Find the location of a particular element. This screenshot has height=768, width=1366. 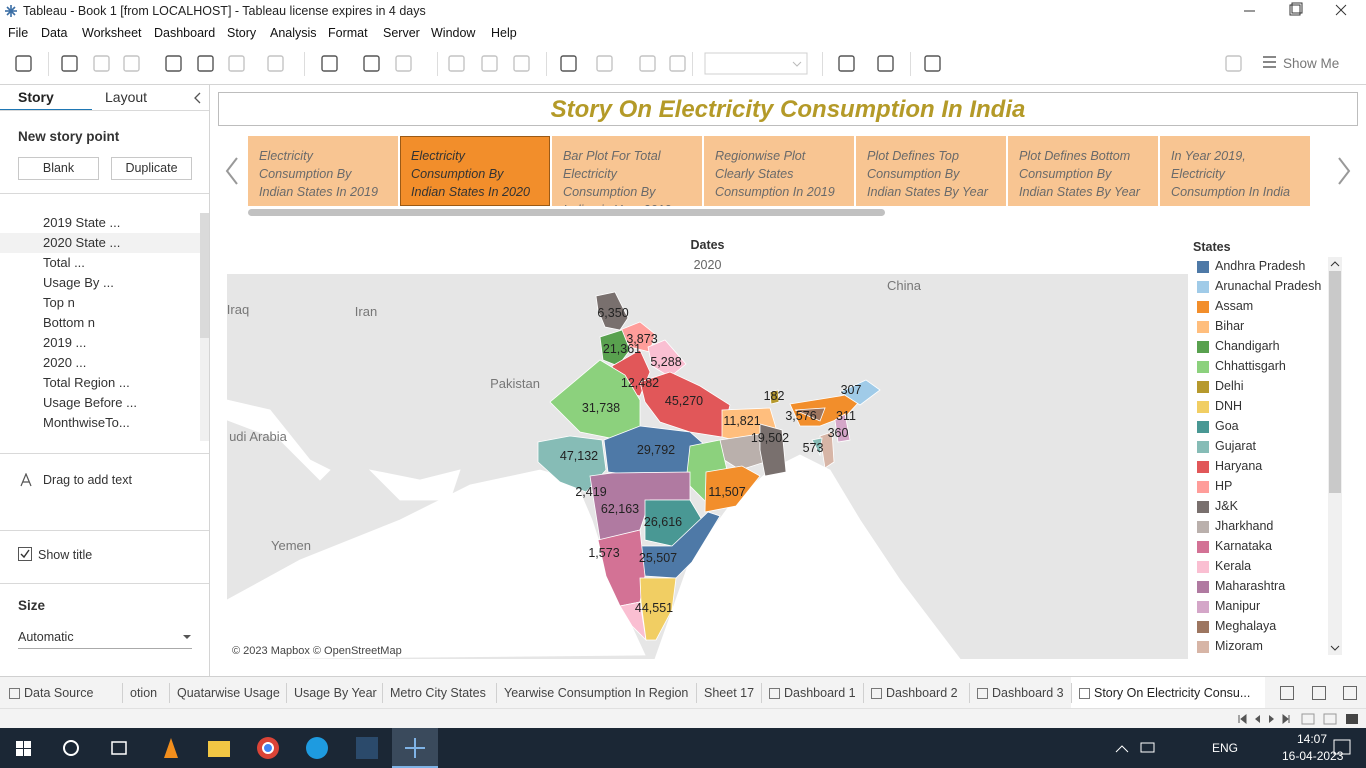

menu-item: Data is located at coordinates (54, 33).